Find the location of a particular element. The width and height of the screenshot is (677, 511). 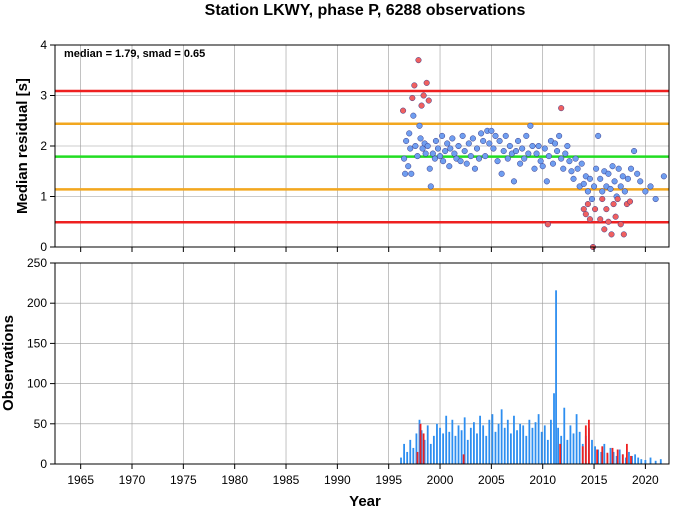

bottom-y-tick-label: 250 is located at coordinates (37, 263).